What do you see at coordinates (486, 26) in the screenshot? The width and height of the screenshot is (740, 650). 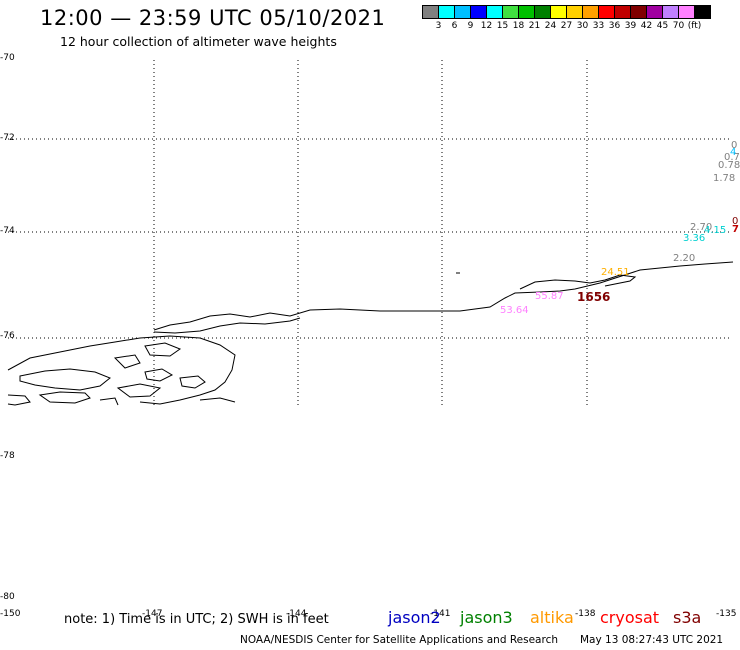 I see `color-scale-label: 12` at bounding box center [486, 26].